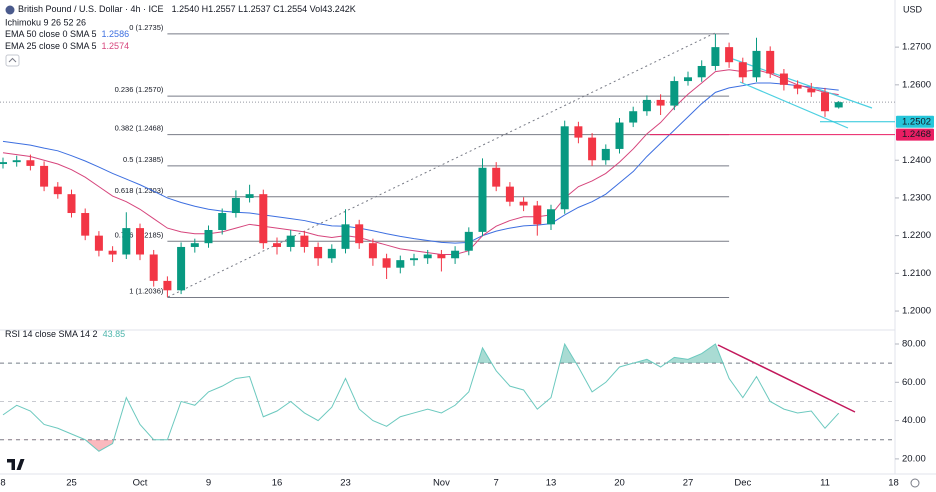 The image size is (936, 492). I want to click on legend-collapse-icon, so click(12, 60).